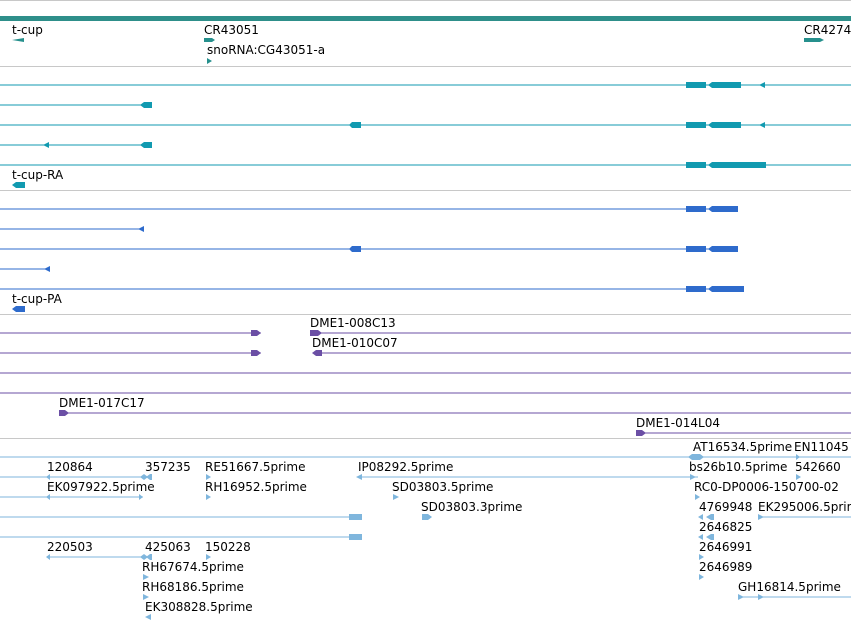  Describe the element at coordinates (168, 467) in the screenshot. I see `est-label: 357235` at that location.